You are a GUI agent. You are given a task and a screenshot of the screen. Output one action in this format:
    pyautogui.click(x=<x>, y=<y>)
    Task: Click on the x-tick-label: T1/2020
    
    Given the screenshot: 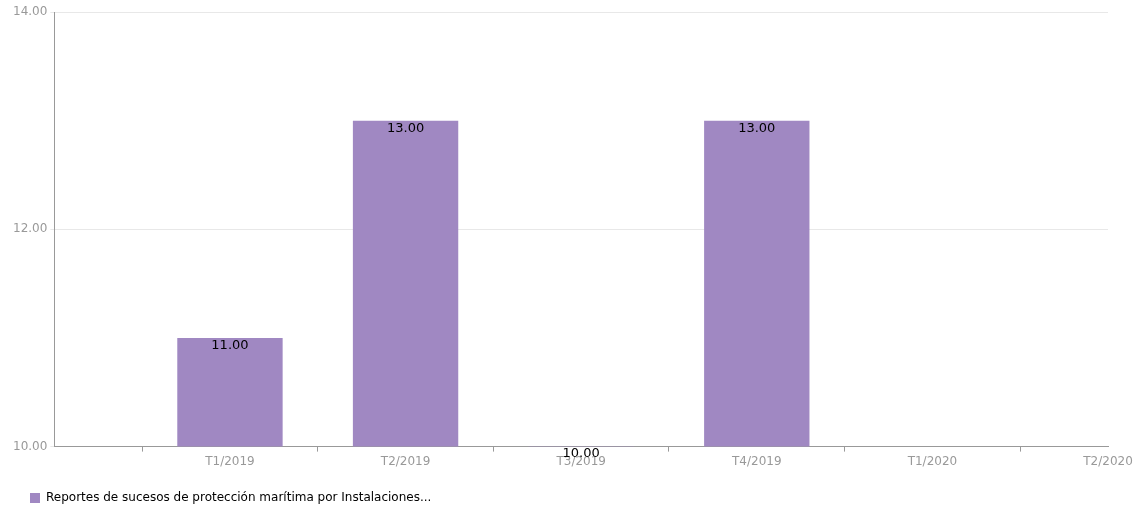 What is the action you would take?
    pyautogui.click(x=932, y=460)
    